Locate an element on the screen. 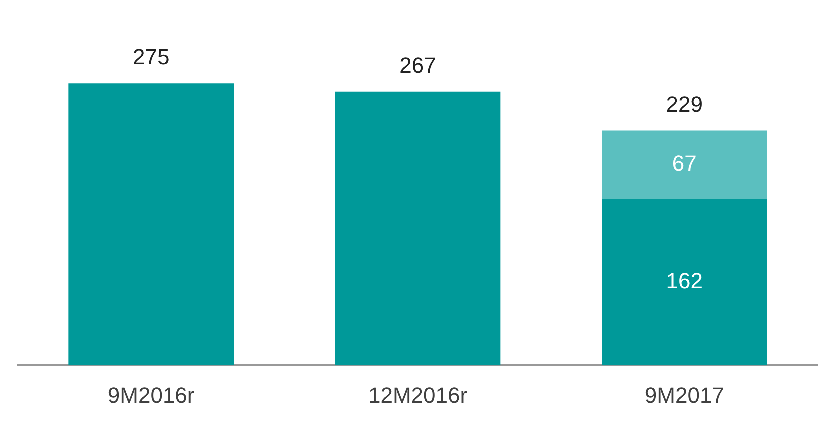  total-label: 229 is located at coordinates (685, 104).